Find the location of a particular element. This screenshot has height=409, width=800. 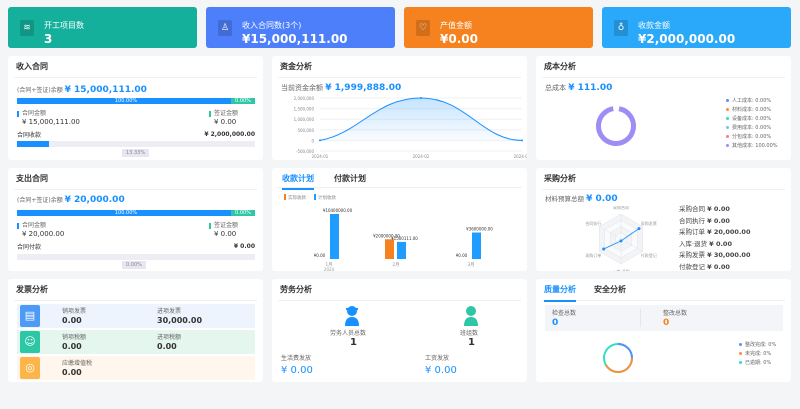

legend-item: 未完成: 0% is located at coordinates (757, 354).